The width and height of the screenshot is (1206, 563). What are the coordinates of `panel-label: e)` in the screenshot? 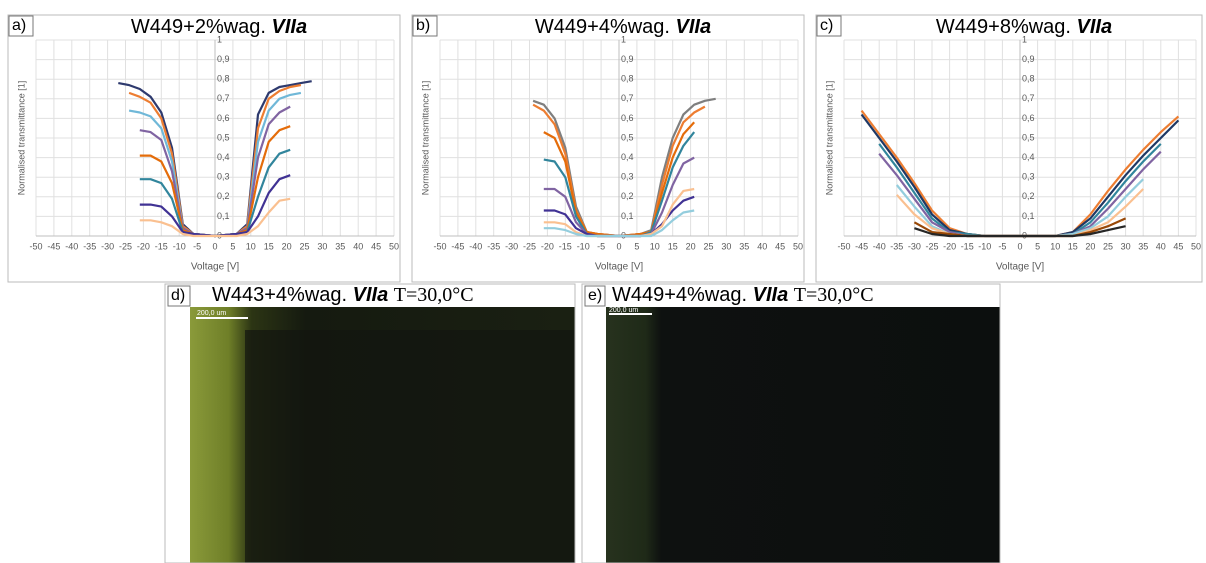 It's located at (595, 295).